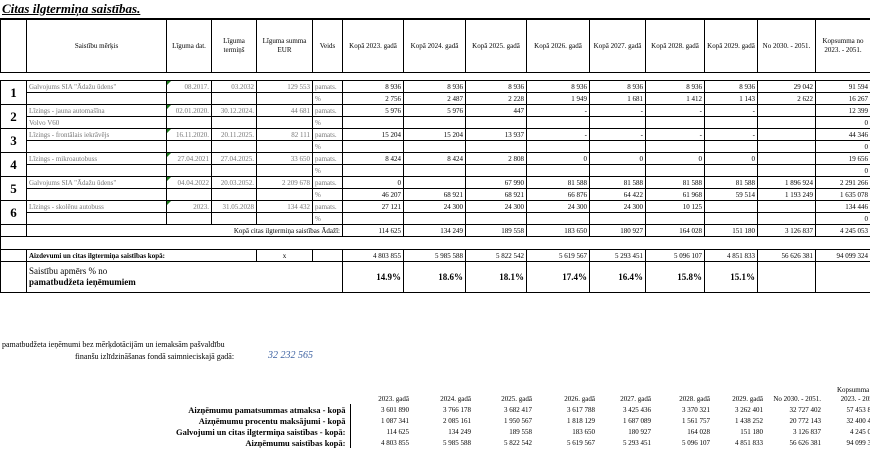  I want to click on summary-value: 134 249, so click(459, 431).